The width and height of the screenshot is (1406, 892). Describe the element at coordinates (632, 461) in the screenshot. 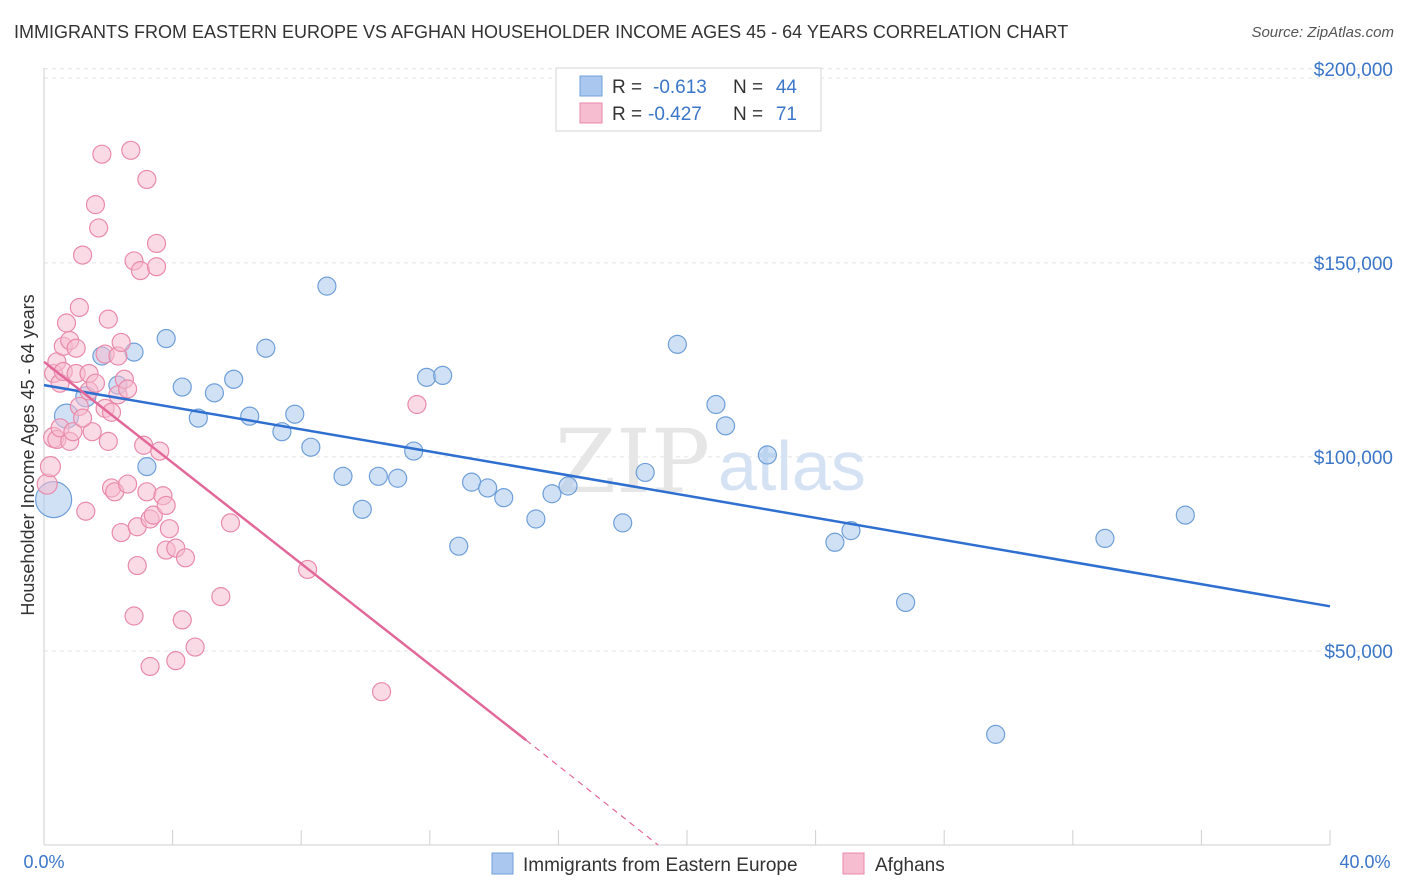

I see `watermark-zip: ZIP` at that location.